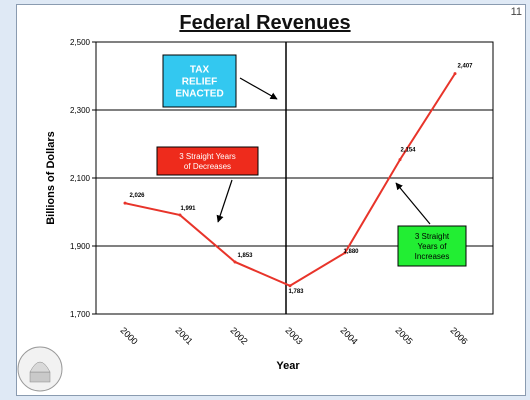 Image resolution: width=530 pixels, height=400 pixels. I want to click on x-axis-title: Year, so click(288, 366).